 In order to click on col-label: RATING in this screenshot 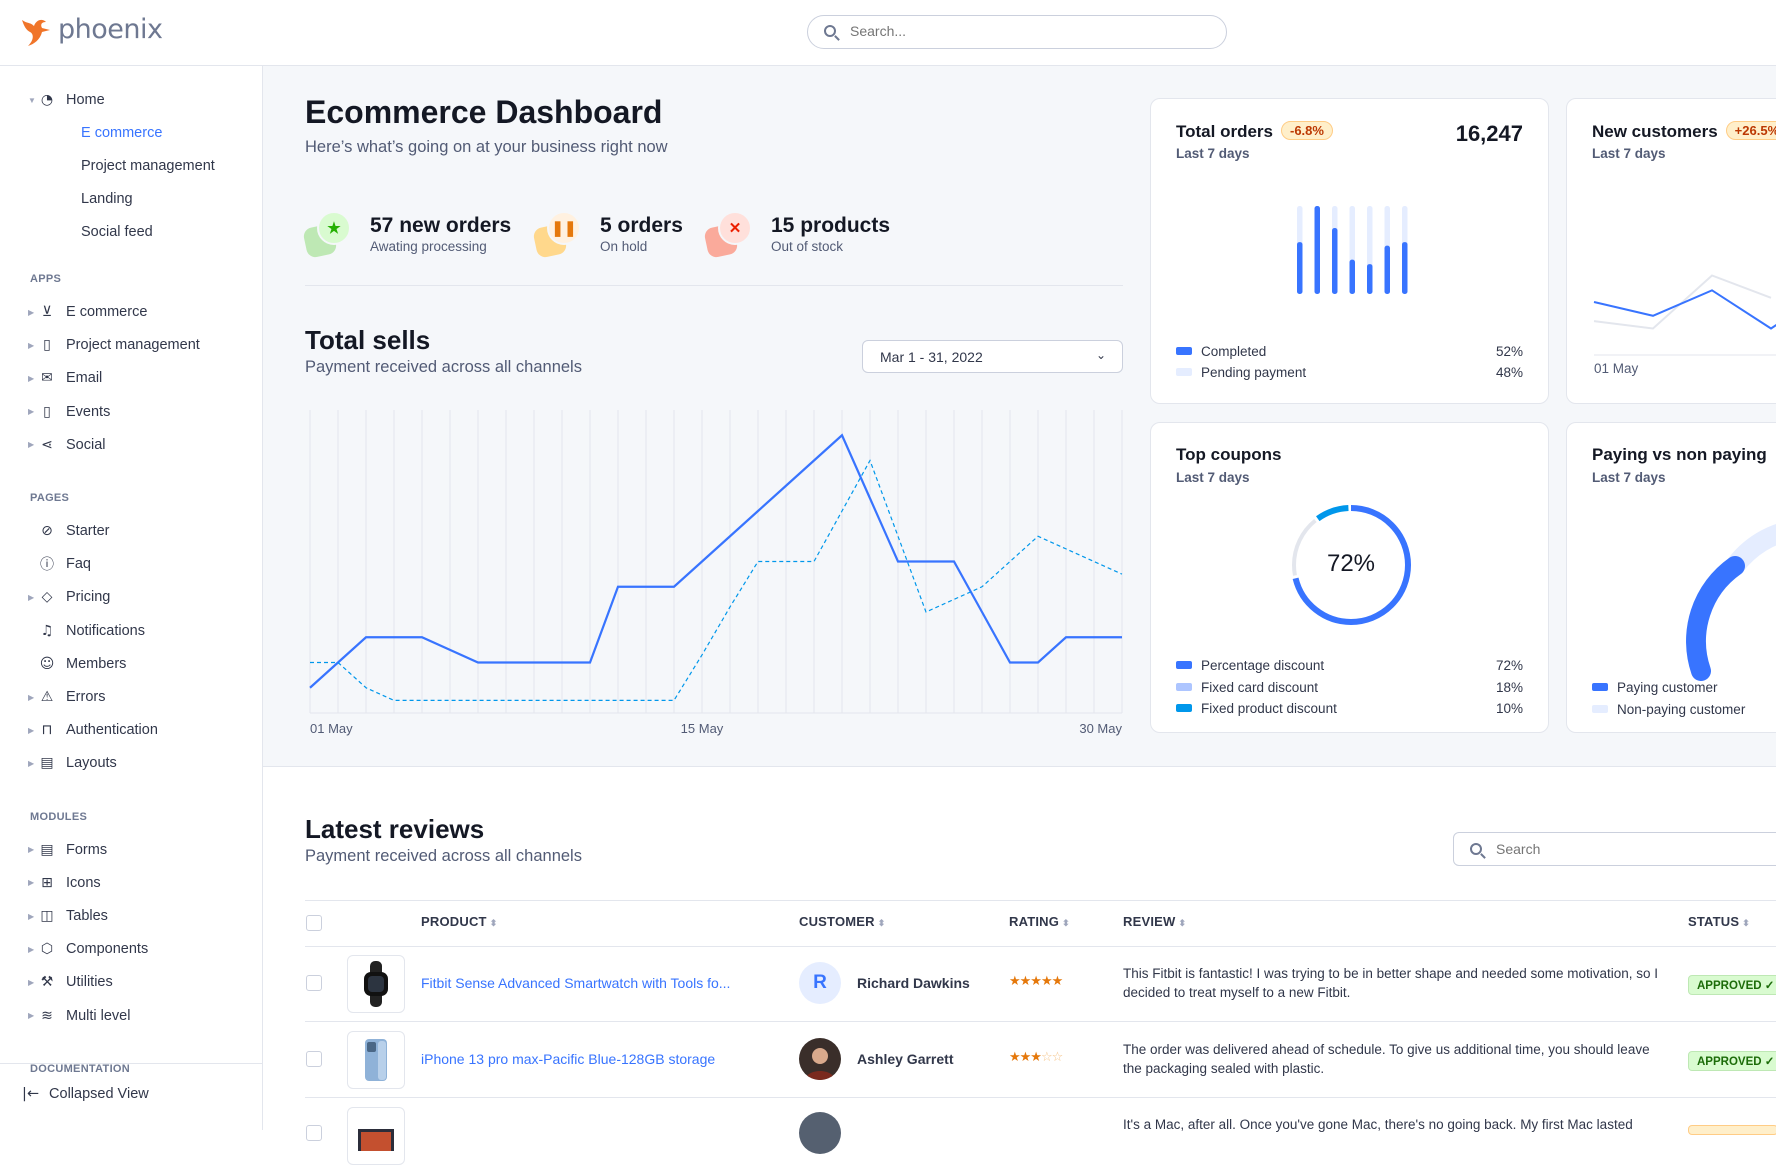, I will do `click(1034, 921)`.